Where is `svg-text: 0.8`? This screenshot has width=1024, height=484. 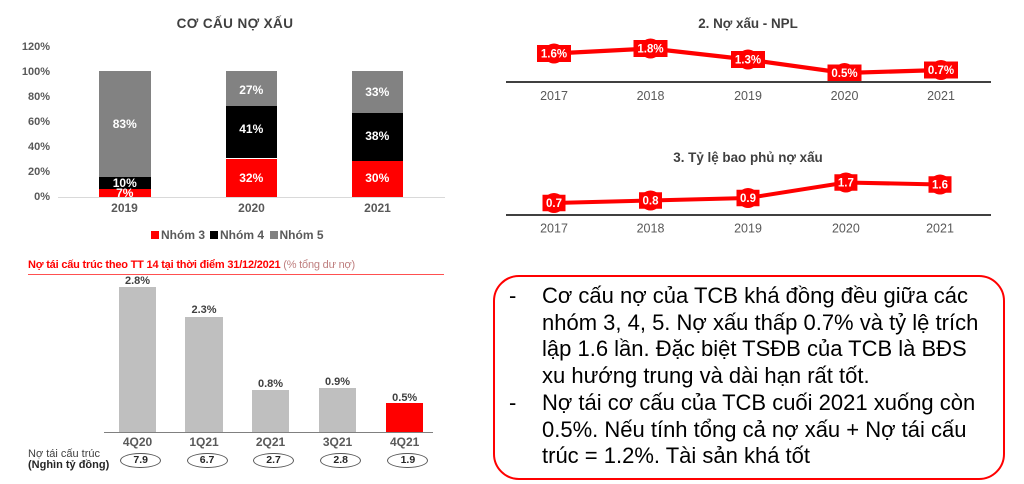 svg-text: 0.8 is located at coordinates (651, 202).